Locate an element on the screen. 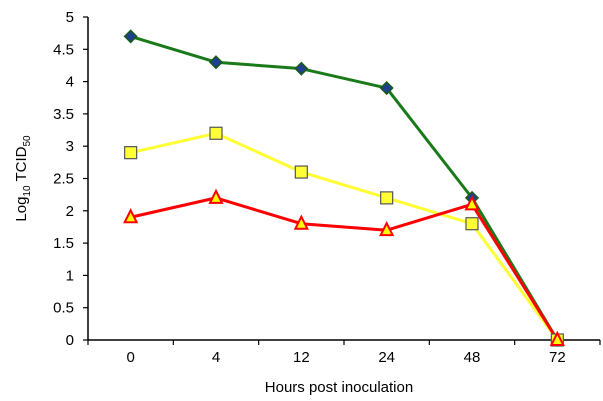  y-ticks: 0 0.5 1 1.5 2 2.5 3 3.5 4 4.5 5 is located at coordinates (70, 179).